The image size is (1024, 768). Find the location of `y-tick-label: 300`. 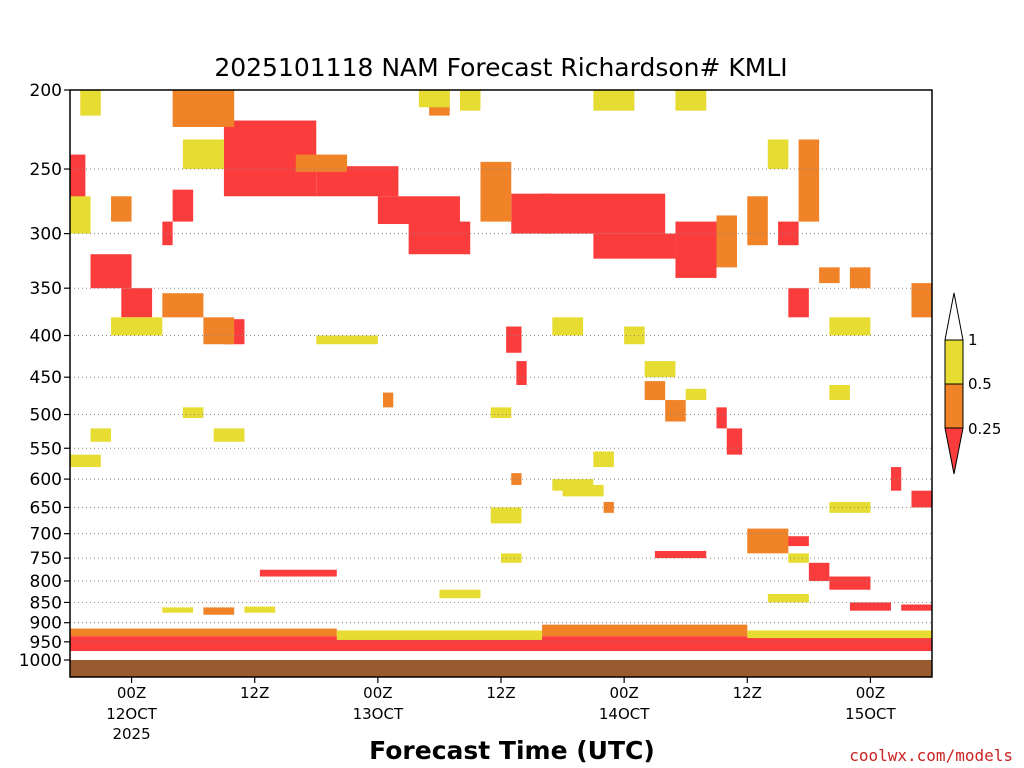

y-tick-label: 300 is located at coordinates (46, 235).